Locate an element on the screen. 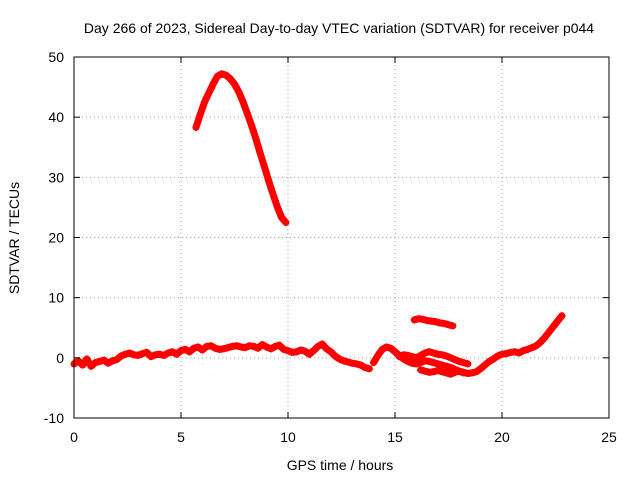  series-arc-low is located at coordinates (442, 372).